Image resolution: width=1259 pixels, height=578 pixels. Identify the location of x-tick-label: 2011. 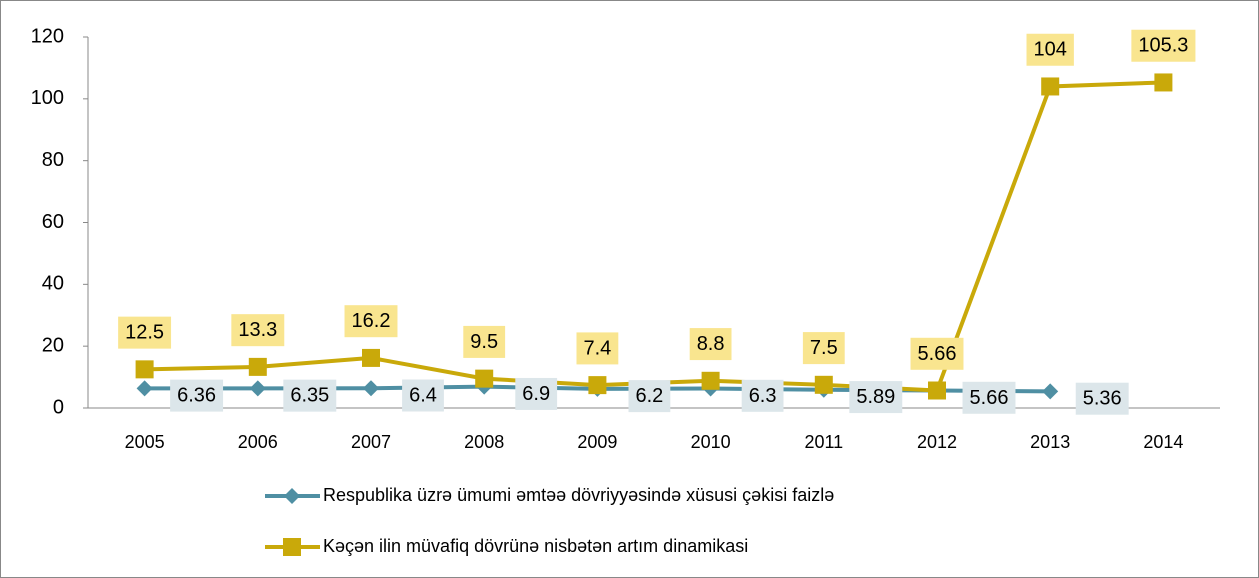
(823, 442).